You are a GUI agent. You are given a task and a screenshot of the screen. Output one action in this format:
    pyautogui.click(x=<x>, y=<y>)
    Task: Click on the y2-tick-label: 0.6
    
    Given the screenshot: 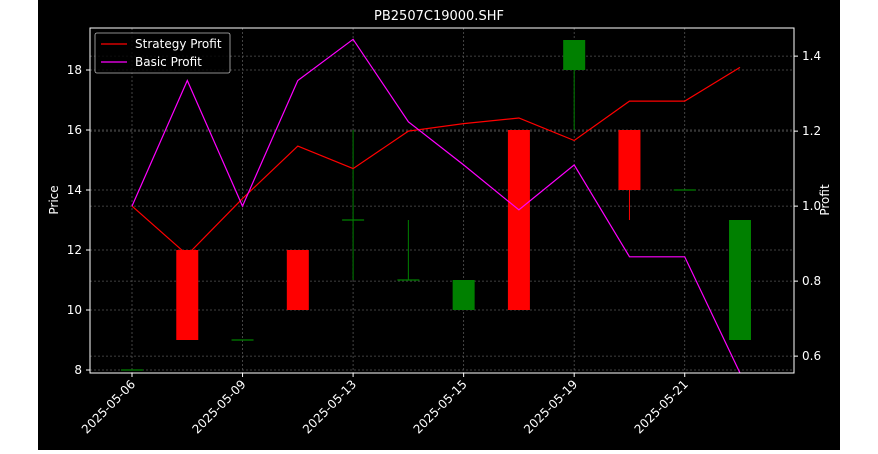 What is the action you would take?
    pyautogui.click(x=811, y=356)
    